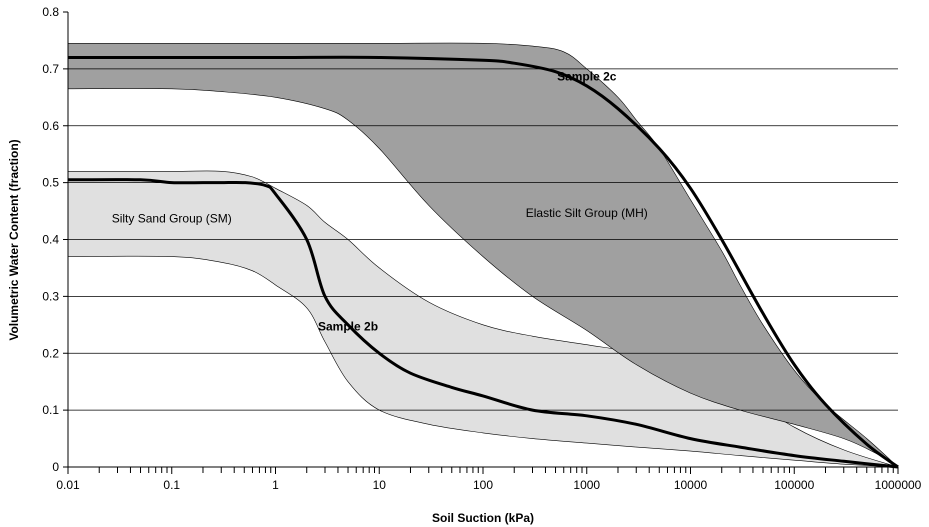 The height and width of the screenshot is (527, 929). What do you see at coordinates (348, 327) in the screenshot?
I see `label-sample-2b: Sample 2b` at bounding box center [348, 327].